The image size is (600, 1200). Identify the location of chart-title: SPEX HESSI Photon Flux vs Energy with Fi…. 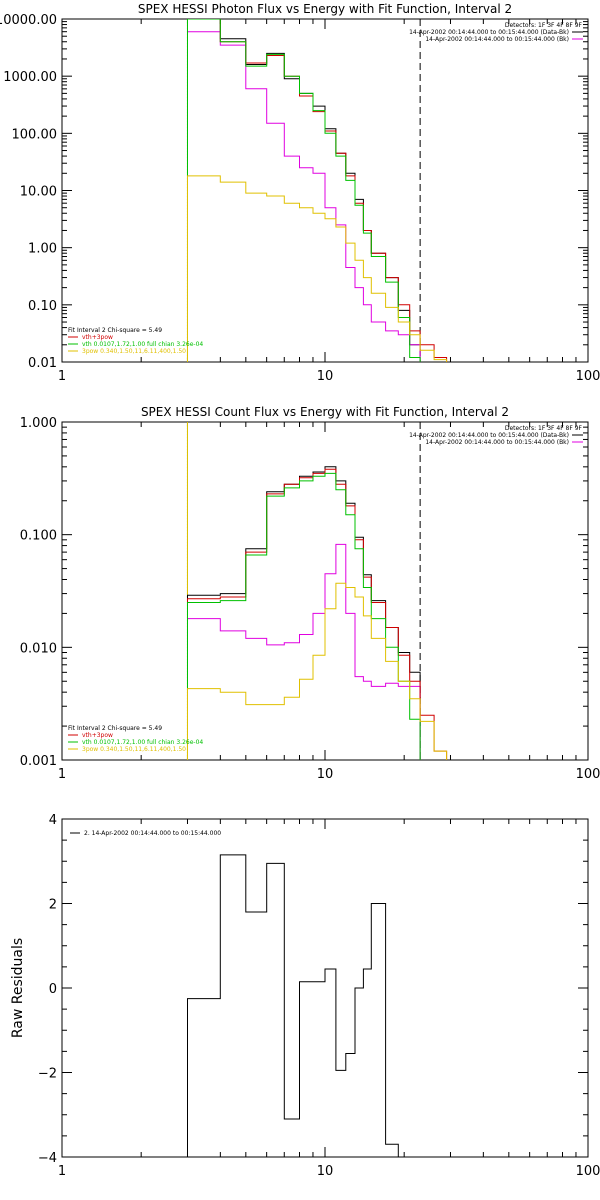
(325, 9).